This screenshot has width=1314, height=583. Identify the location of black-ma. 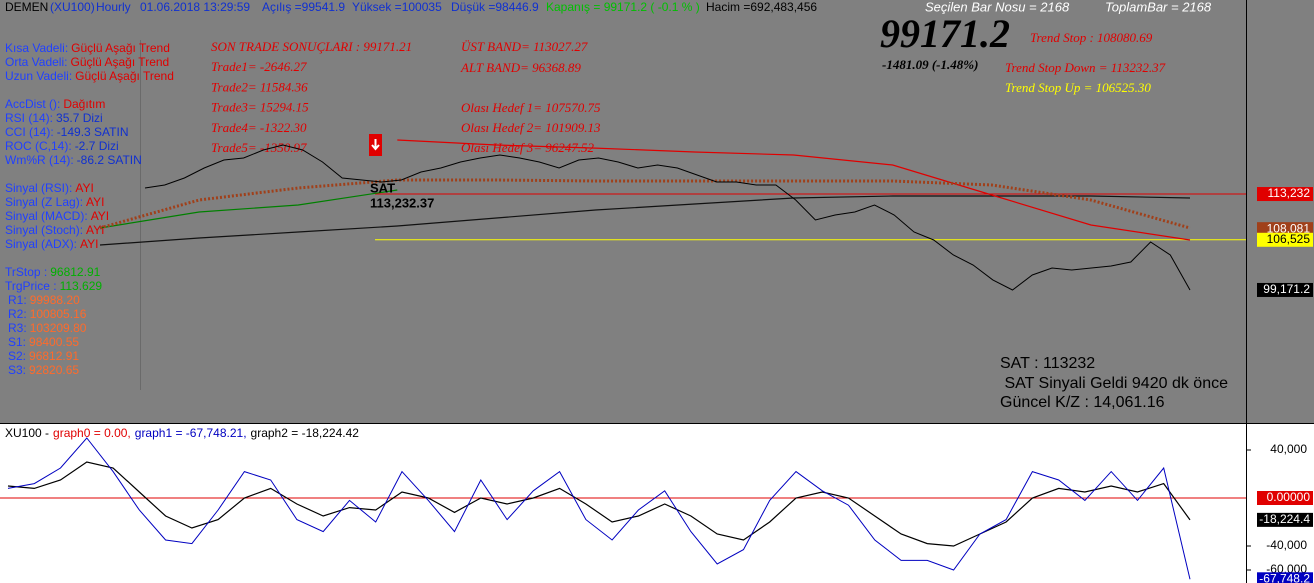
(645, 220).